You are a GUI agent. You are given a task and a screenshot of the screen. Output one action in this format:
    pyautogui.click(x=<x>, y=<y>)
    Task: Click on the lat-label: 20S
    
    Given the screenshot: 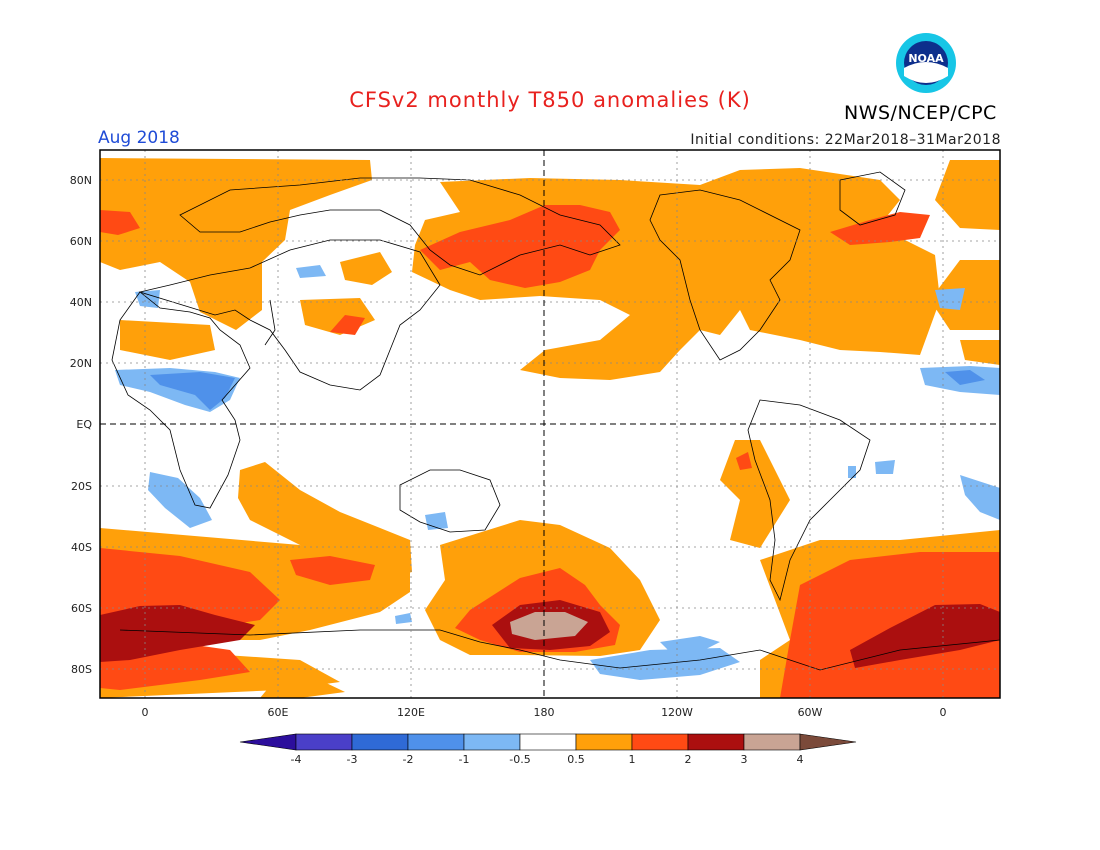 What is the action you would take?
    pyautogui.click(x=81, y=486)
    